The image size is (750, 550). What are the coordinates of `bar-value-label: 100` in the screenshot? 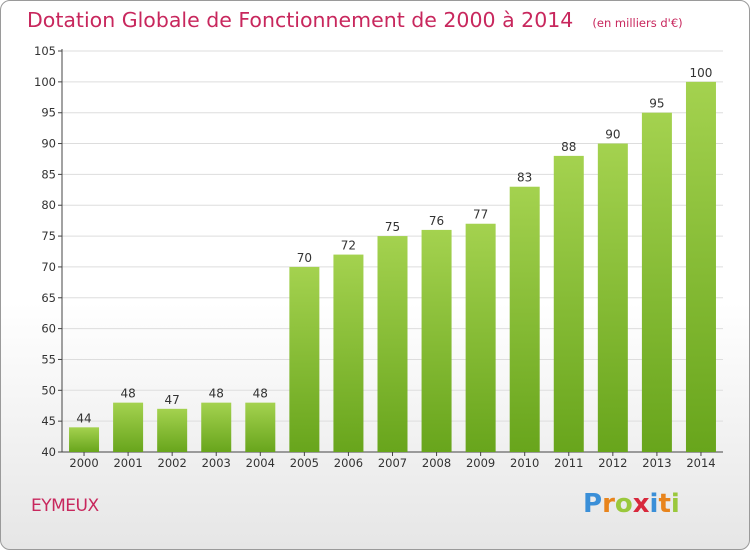 It's located at (701, 73).